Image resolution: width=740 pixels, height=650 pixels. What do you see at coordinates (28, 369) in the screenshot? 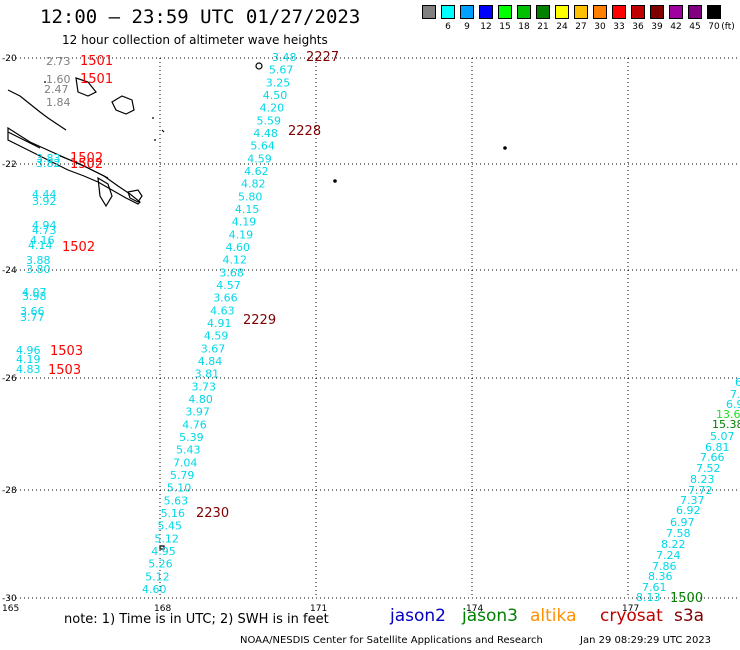
I see `swh-value: 4.83` at bounding box center [28, 369].